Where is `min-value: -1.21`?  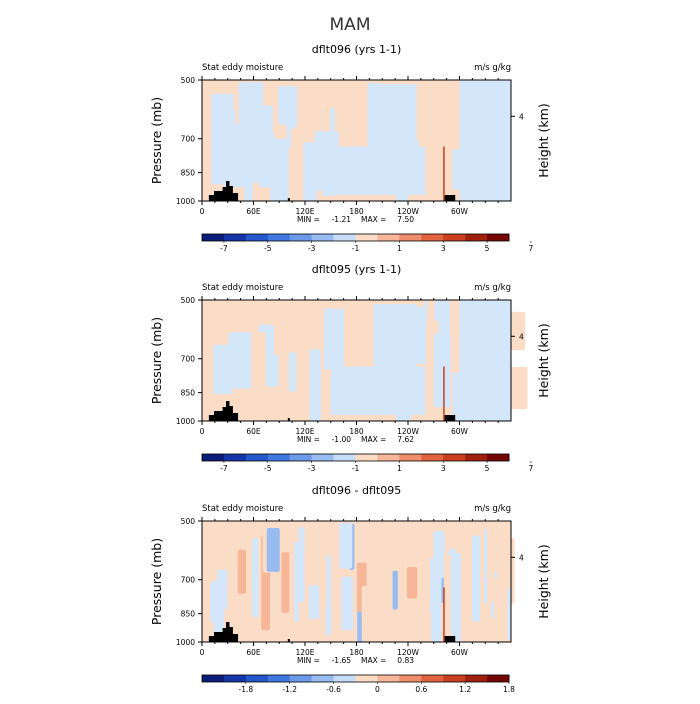
min-value: -1.21 is located at coordinates (342, 219).